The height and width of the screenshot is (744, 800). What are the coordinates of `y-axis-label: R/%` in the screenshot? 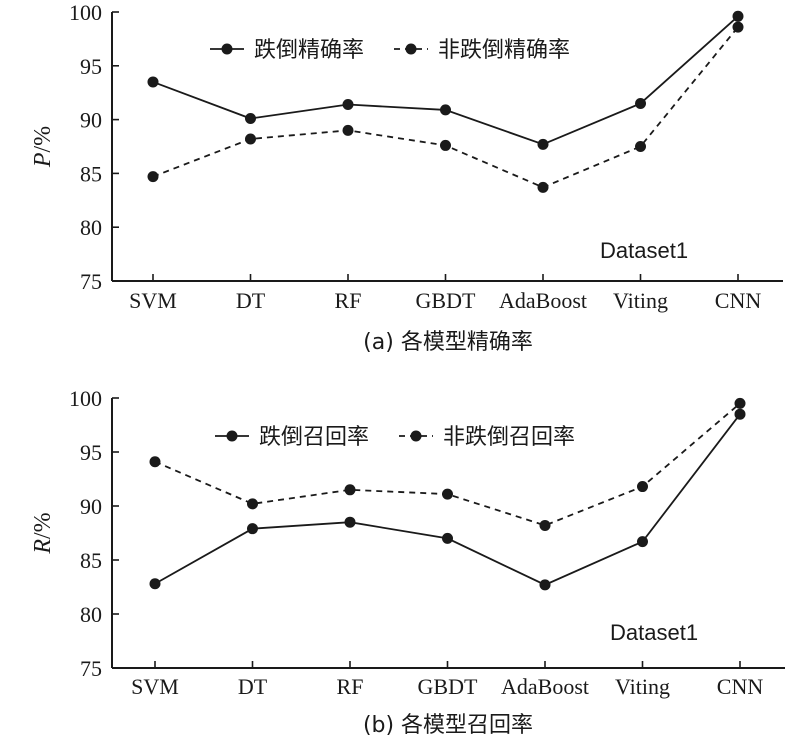 It's located at (43, 533).